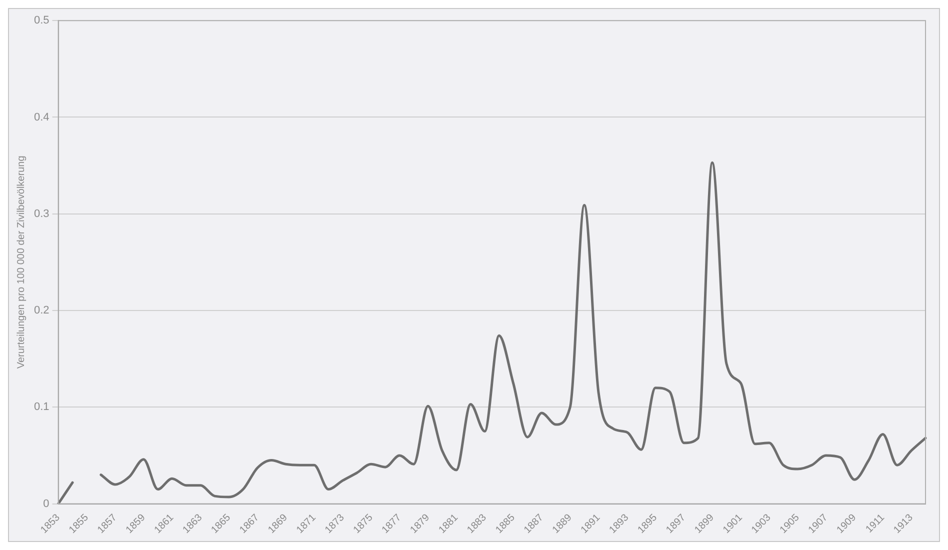  What do you see at coordinates (42, 20) in the screenshot?
I see `y-tick-label: 0.5` at bounding box center [42, 20].